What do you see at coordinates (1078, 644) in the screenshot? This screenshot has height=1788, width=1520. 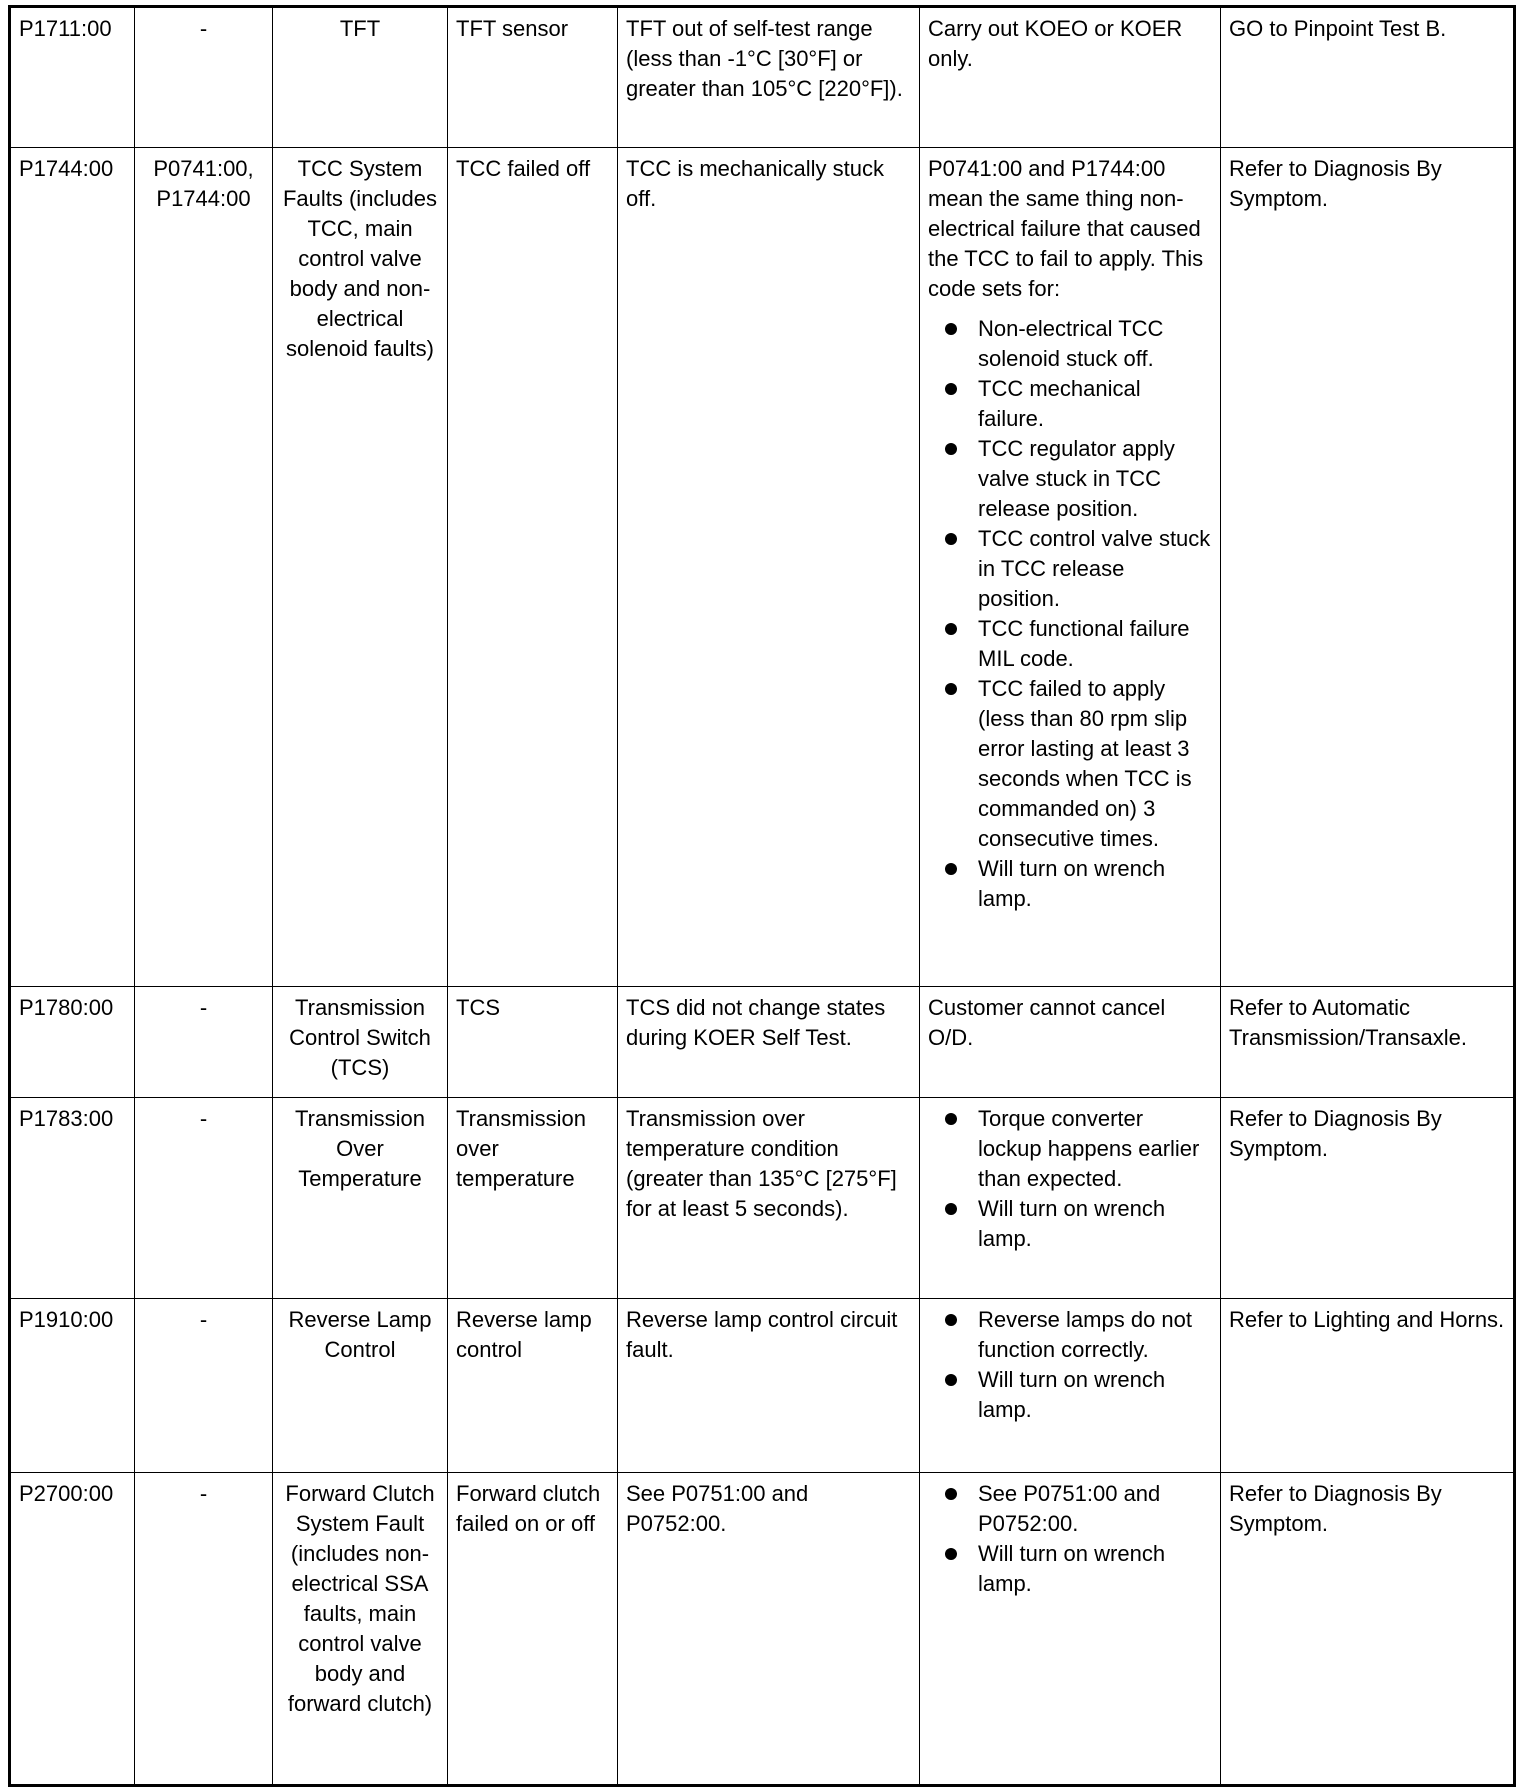 I see `bullet-item: TCC functional failure MIL code.` at bounding box center [1078, 644].